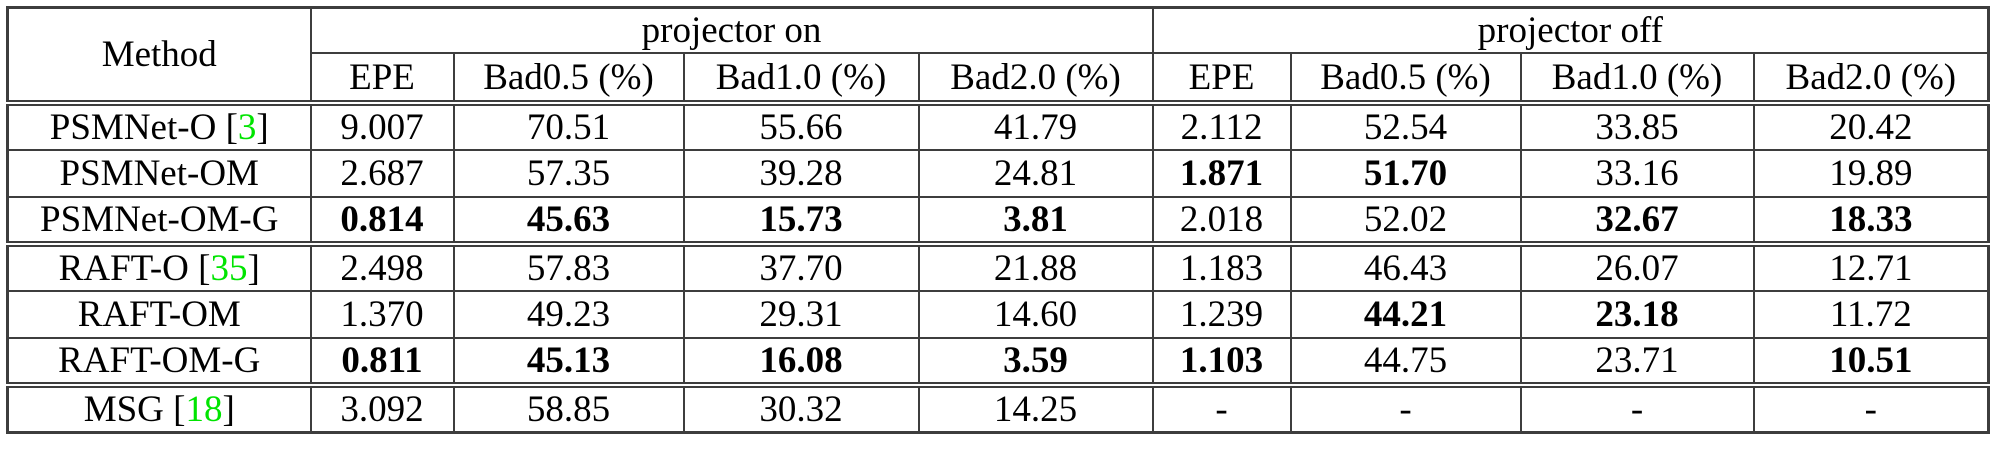 This screenshot has width=1993, height=455. What do you see at coordinates (1636, 407) in the screenshot?
I see `value-cell-off-bad10: -` at bounding box center [1636, 407].